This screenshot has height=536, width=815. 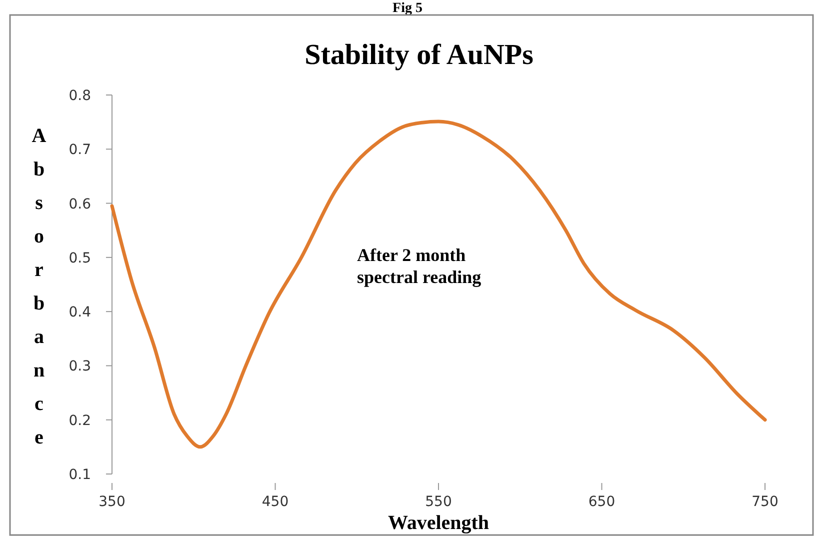 I want to click on x-tick-label: 350, so click(x=112, y=502).